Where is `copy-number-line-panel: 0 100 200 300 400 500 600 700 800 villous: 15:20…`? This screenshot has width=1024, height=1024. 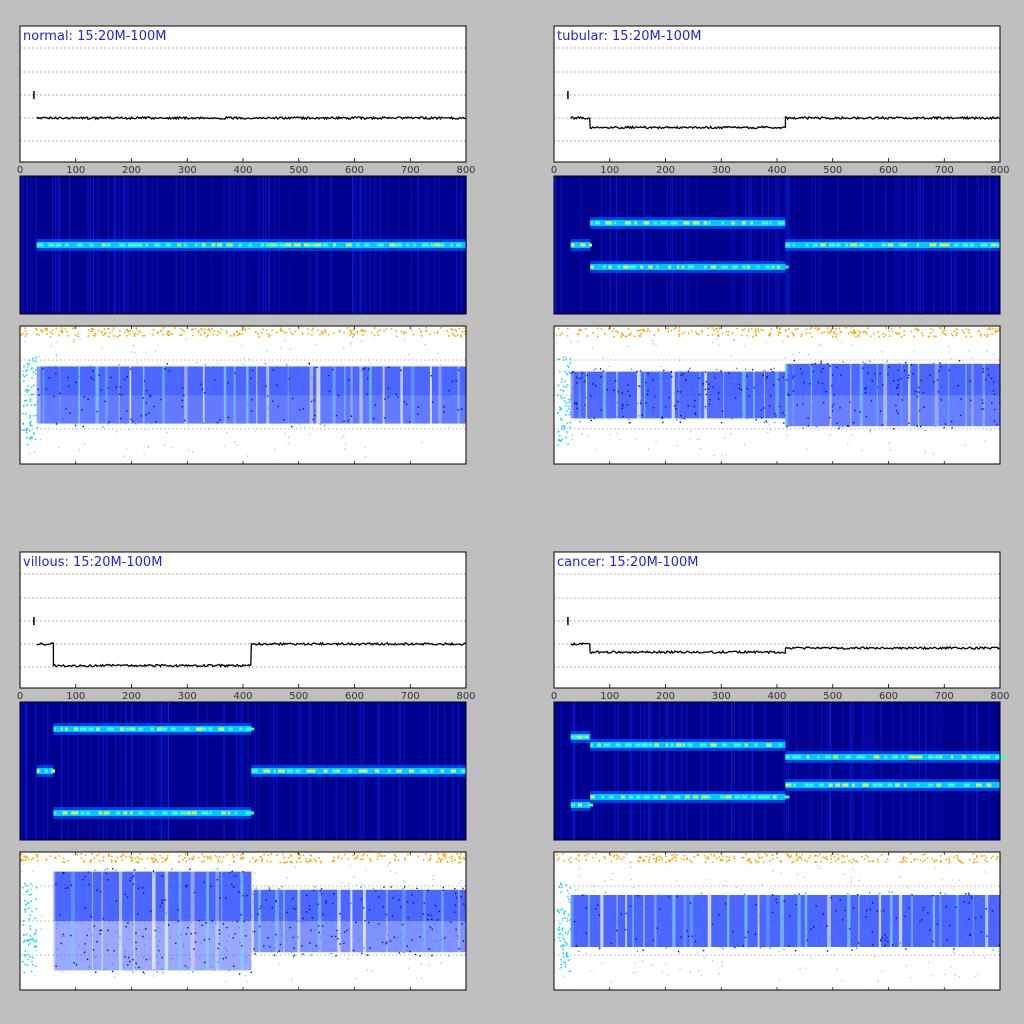
copy-number-line-panel: 0 100 200 300 400 500 600 700 800 villous: 15:20… is located at coordinates (246, 626).